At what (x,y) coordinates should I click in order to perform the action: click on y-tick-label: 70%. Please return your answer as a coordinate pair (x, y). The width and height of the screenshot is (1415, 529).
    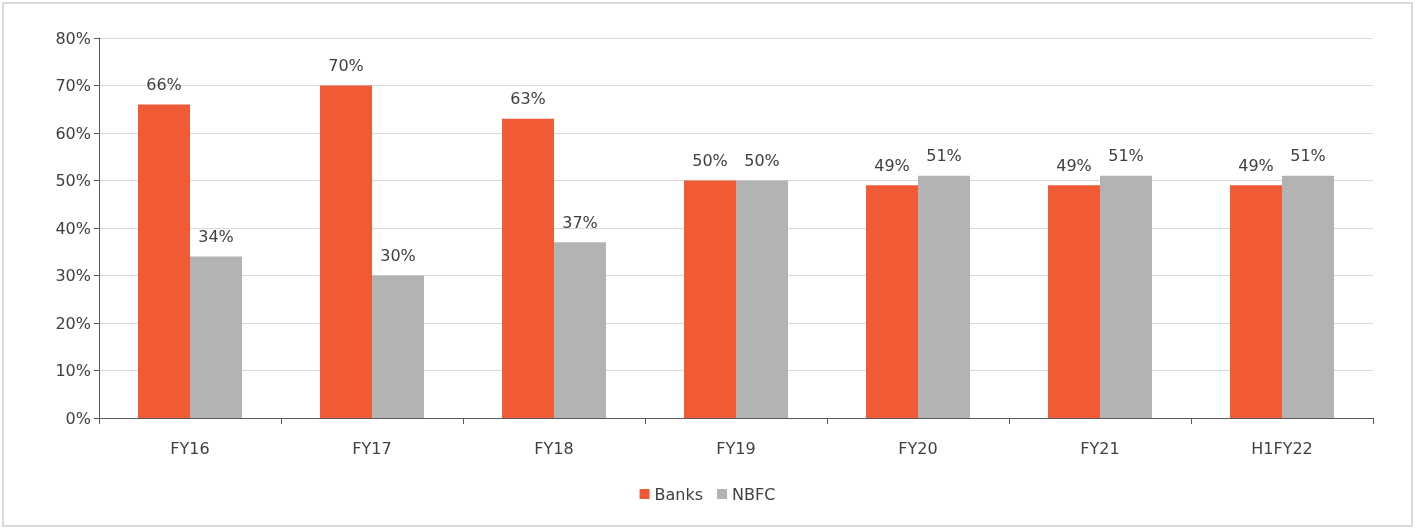
    Looking at the image, I should click on (73, 85).